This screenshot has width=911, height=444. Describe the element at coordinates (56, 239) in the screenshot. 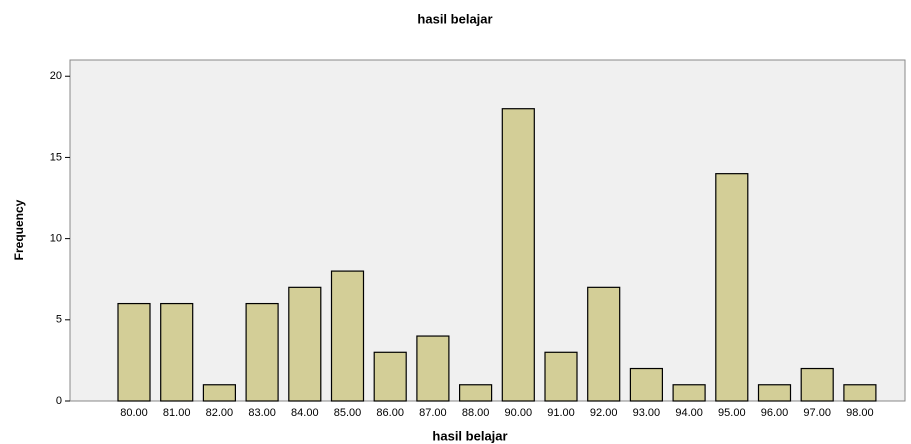

I see `y-tick-label: 10` at that location.